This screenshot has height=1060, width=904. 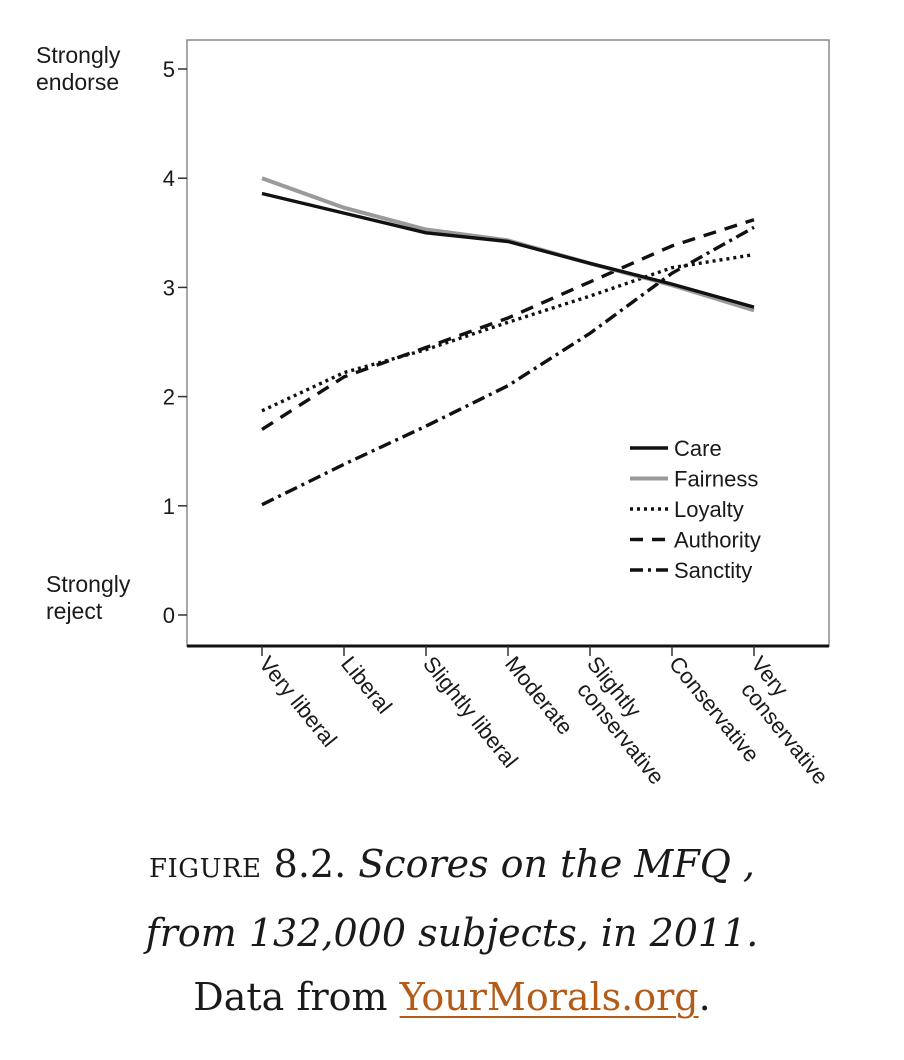 I want to click on series-fairness, so click(x=508, y=244).